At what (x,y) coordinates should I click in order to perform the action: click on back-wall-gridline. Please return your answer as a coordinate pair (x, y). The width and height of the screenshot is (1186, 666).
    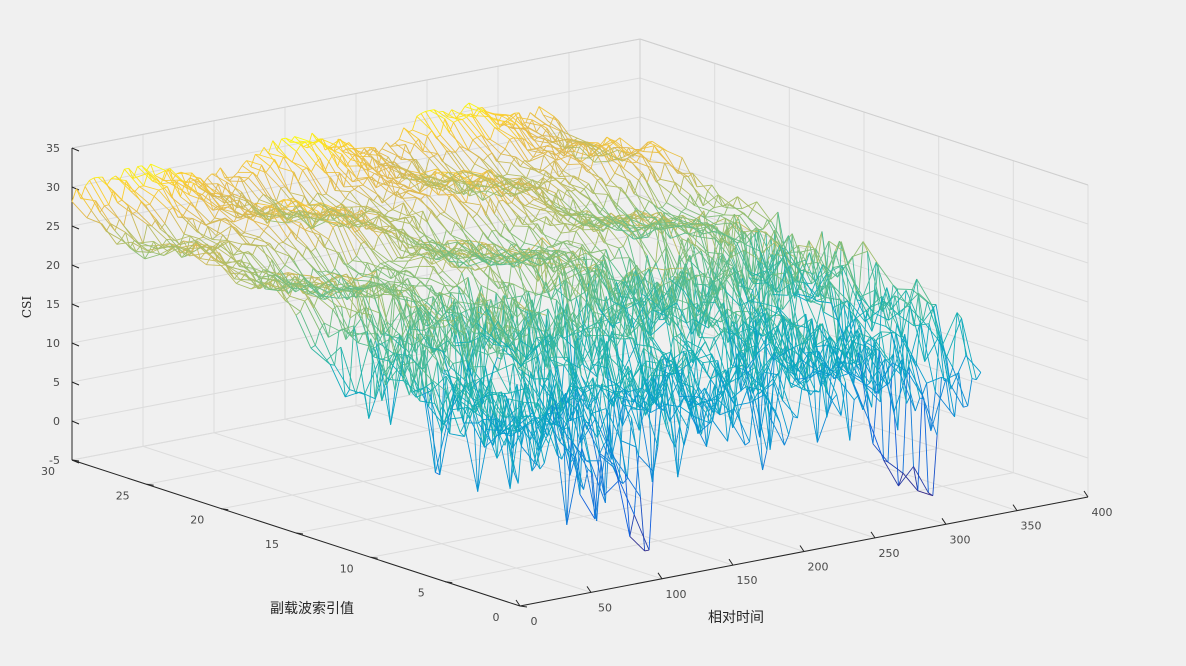
    Looking at the image, I should click on (356, 405).